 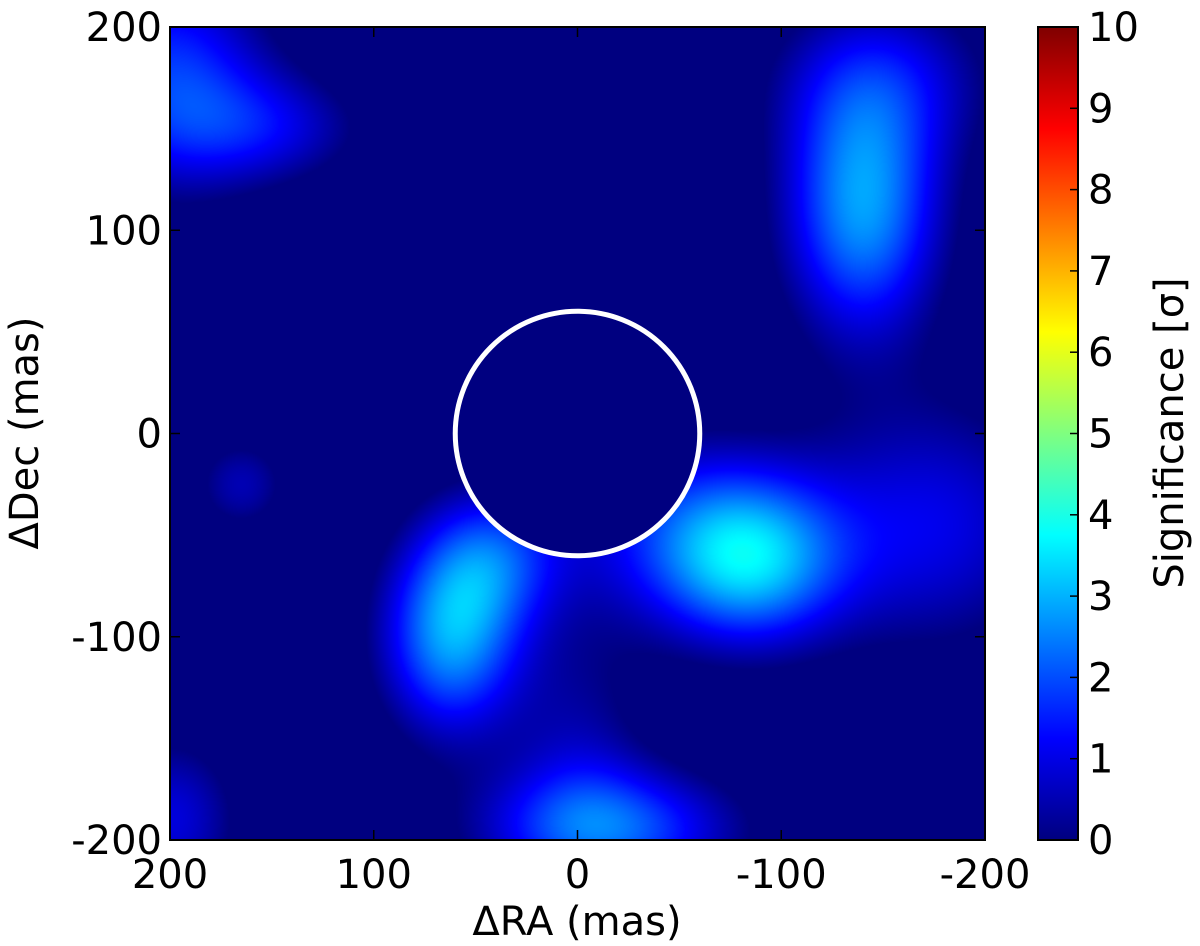 I want to click on y-tick-label: 200, so click(x=124, y=28).